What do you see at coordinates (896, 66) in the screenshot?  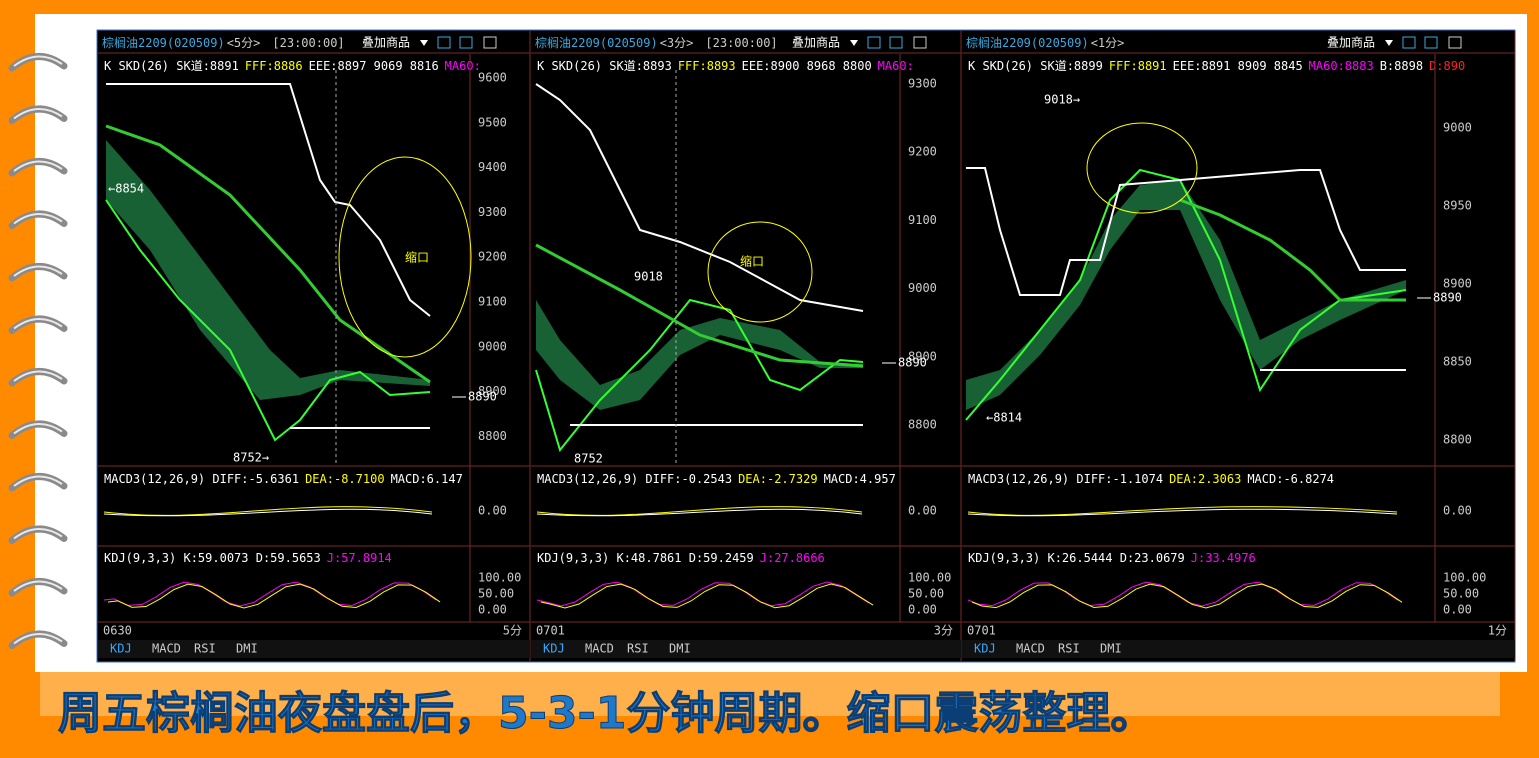 I see `legend-item: MA60:` at bounding box center [896, 66].